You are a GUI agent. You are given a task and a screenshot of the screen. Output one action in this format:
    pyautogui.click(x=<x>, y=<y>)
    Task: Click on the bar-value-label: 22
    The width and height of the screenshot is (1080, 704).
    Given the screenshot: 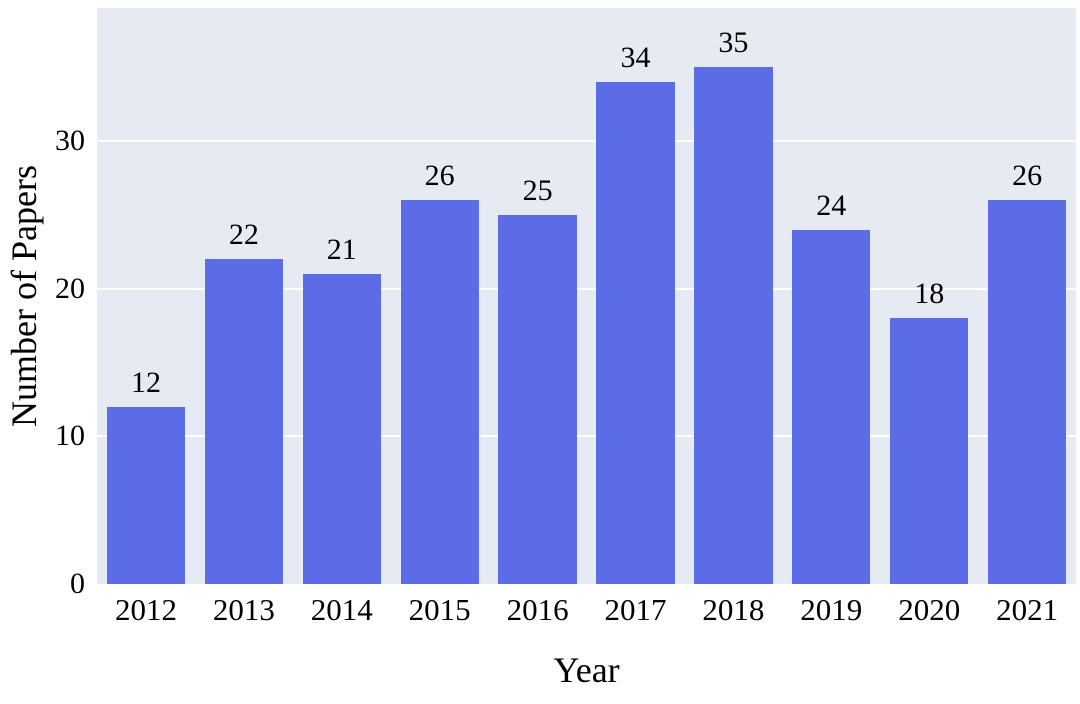 What is the action you would take?
    pyautogui.click(x=243, y=235)
    